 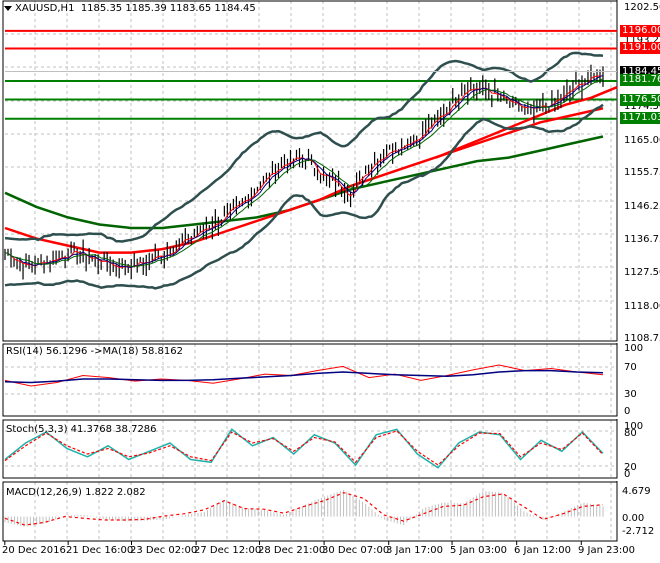 I want to click on time-label: 20 Dec 2016, so click(x=34, y=550).